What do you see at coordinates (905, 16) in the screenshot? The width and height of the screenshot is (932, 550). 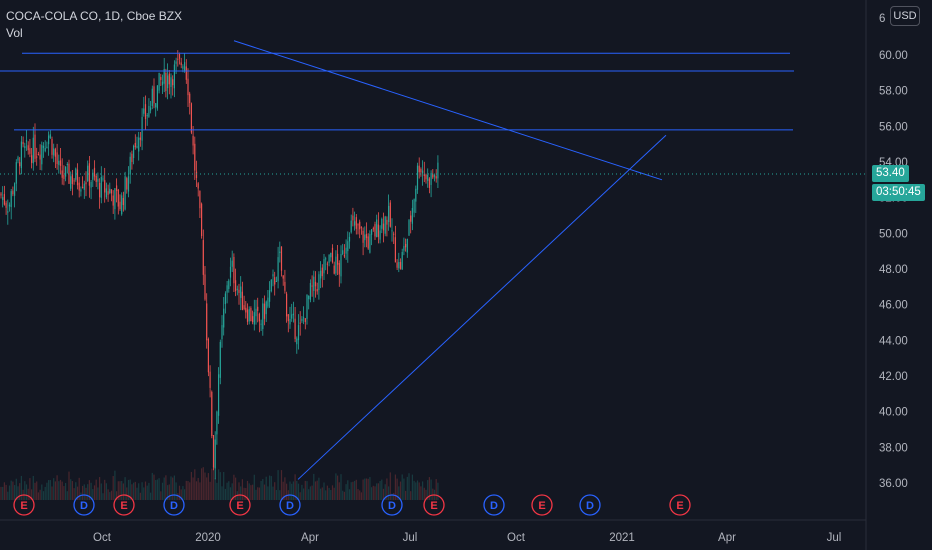 I see `currency-button: USD` at bounding box center [905, 16].